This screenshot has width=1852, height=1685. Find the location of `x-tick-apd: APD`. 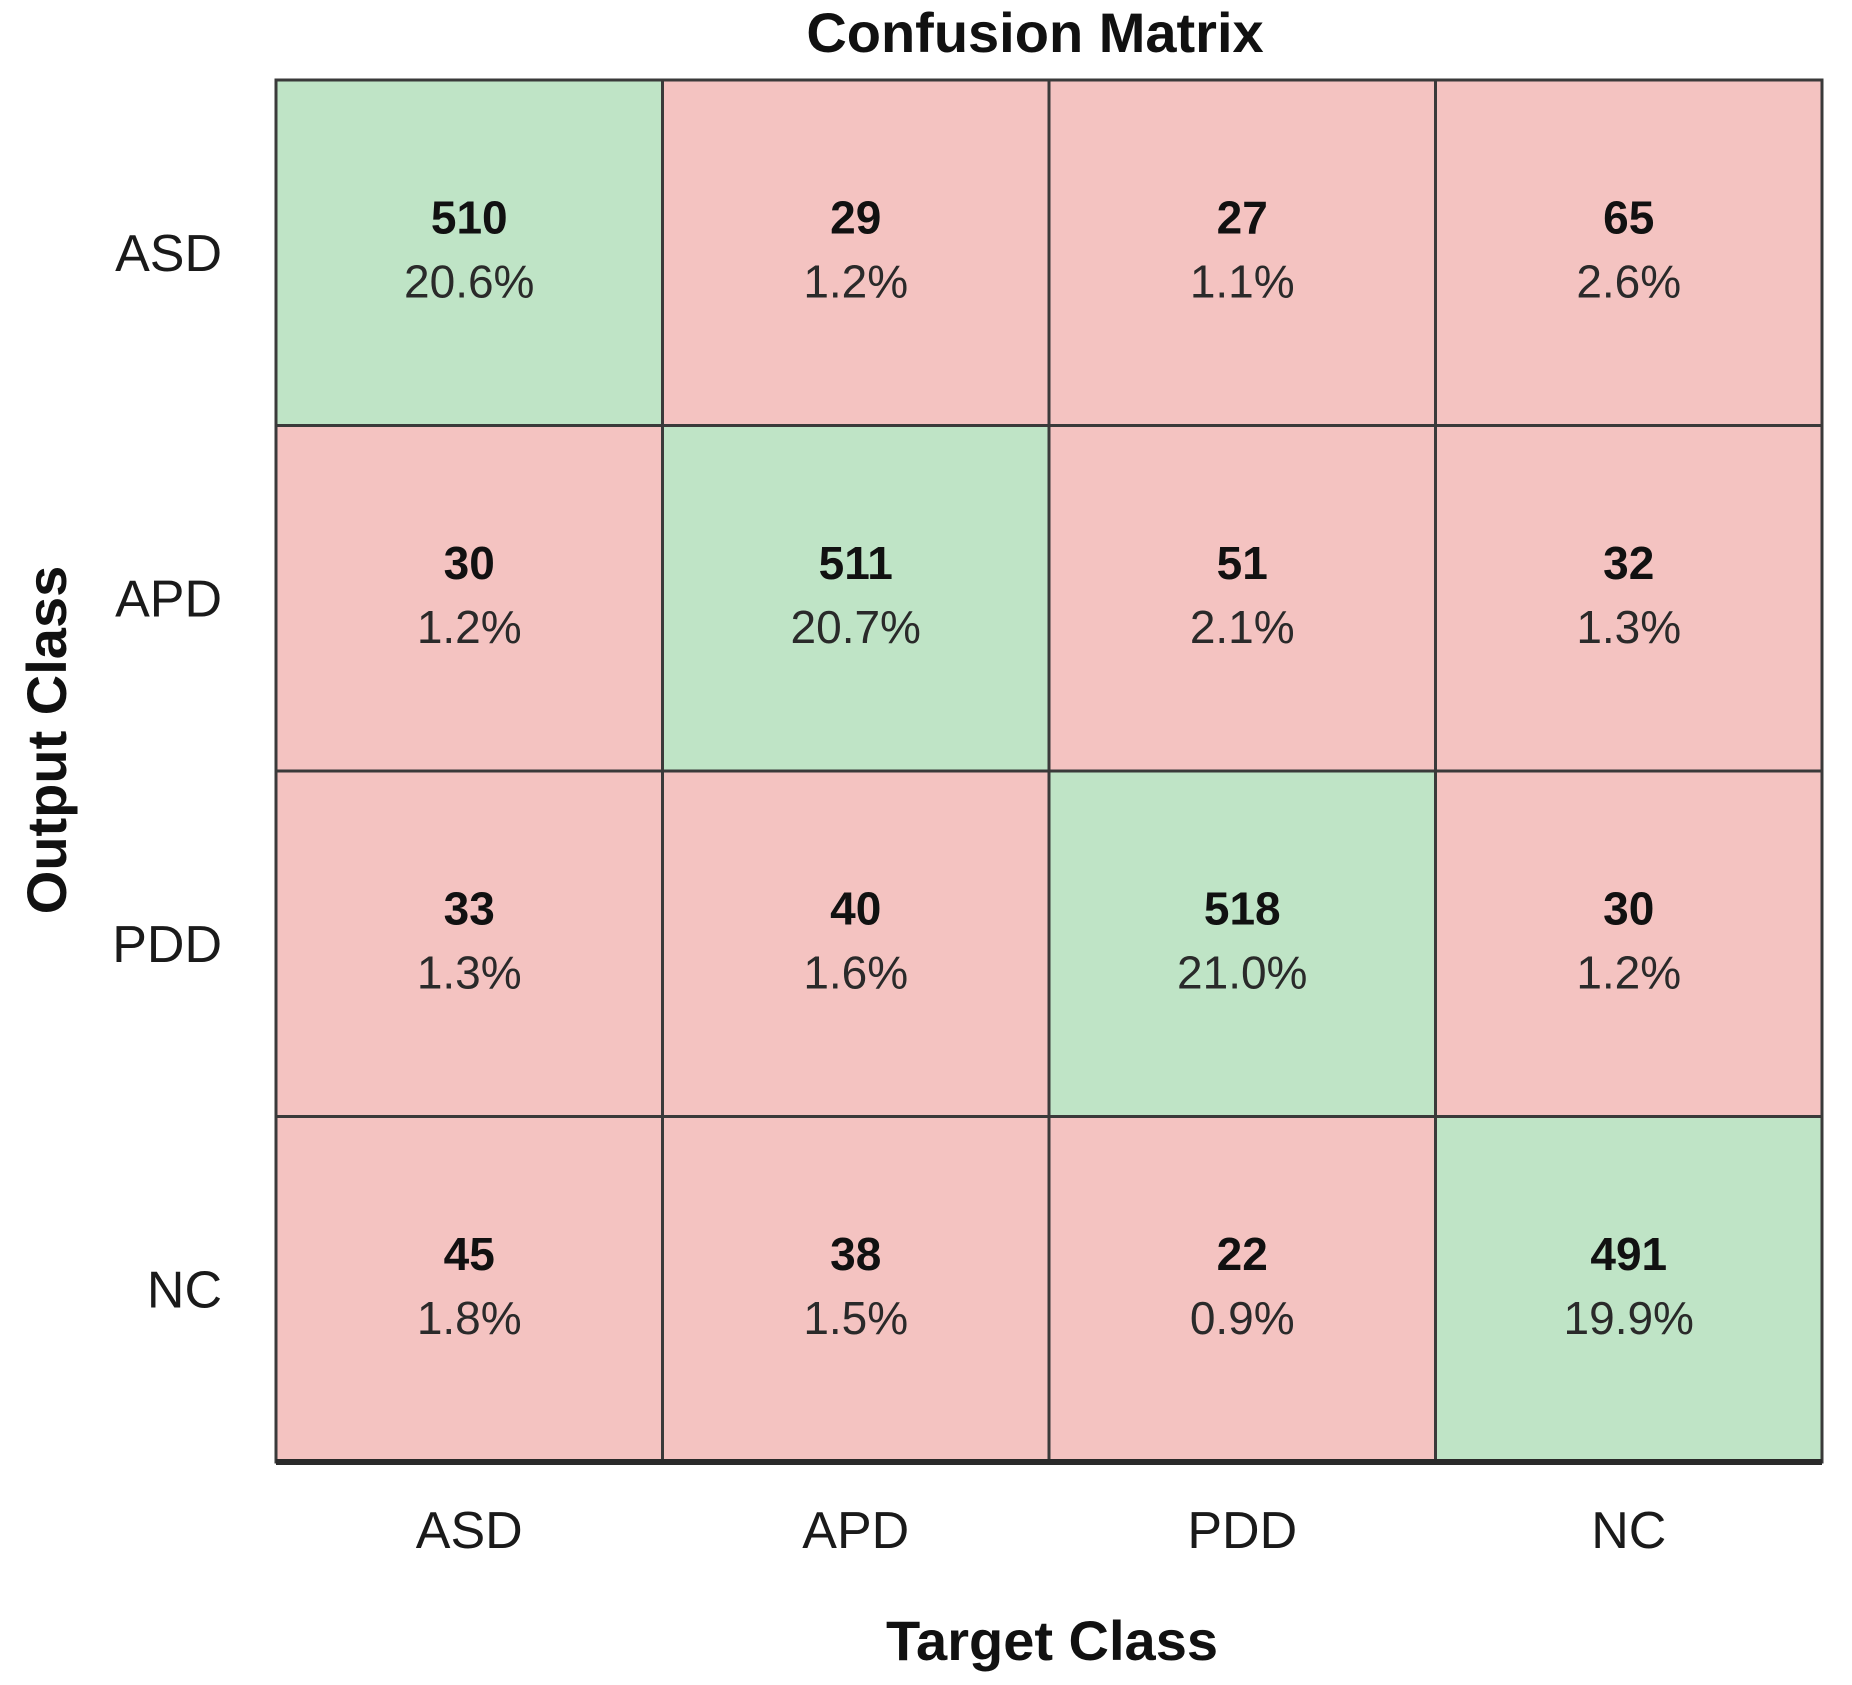

x-tick-apd: APD is located at coordinates (855, 1531).